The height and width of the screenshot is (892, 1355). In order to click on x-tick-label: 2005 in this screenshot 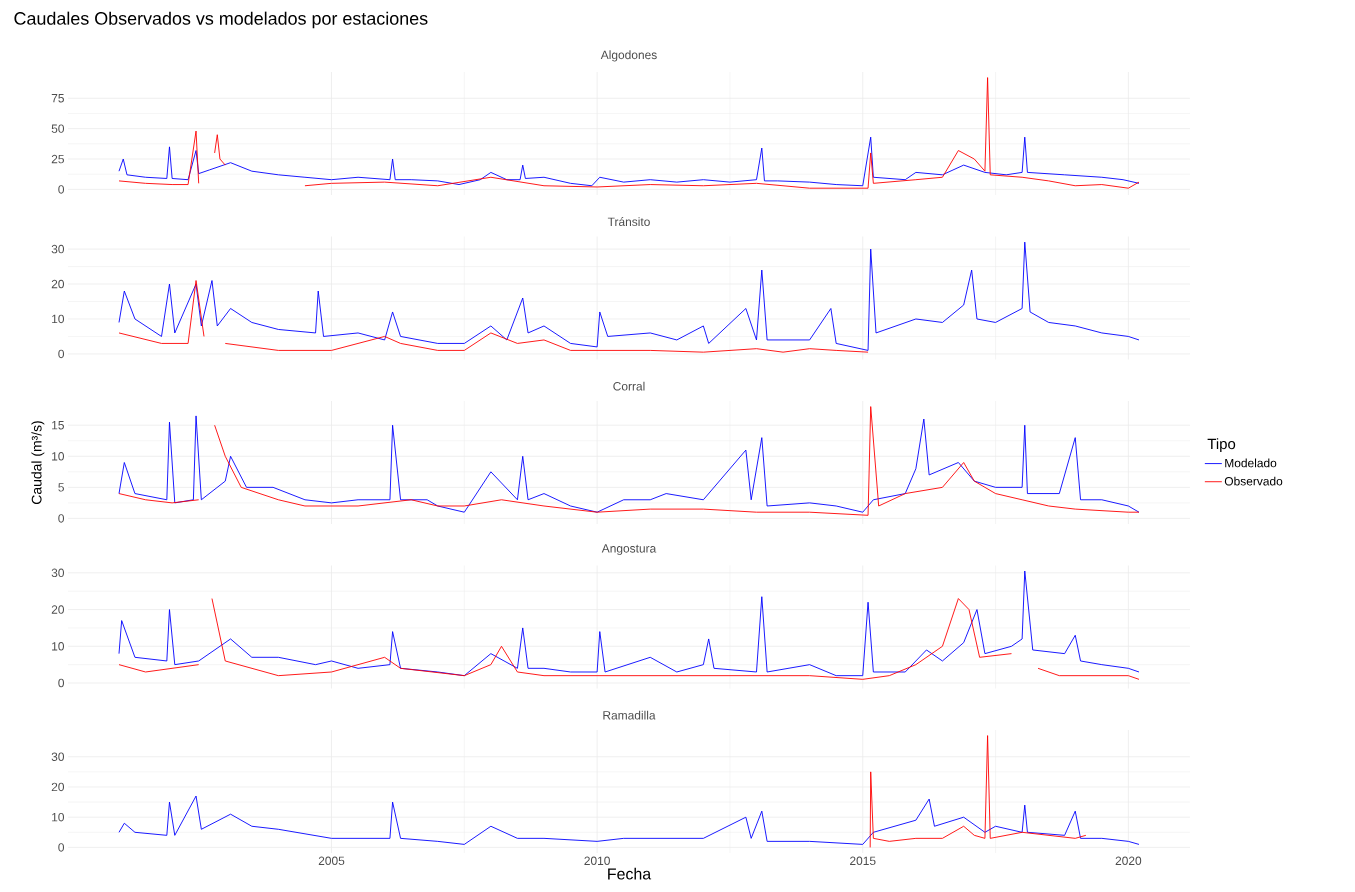, I will do `click(331, 860)`.